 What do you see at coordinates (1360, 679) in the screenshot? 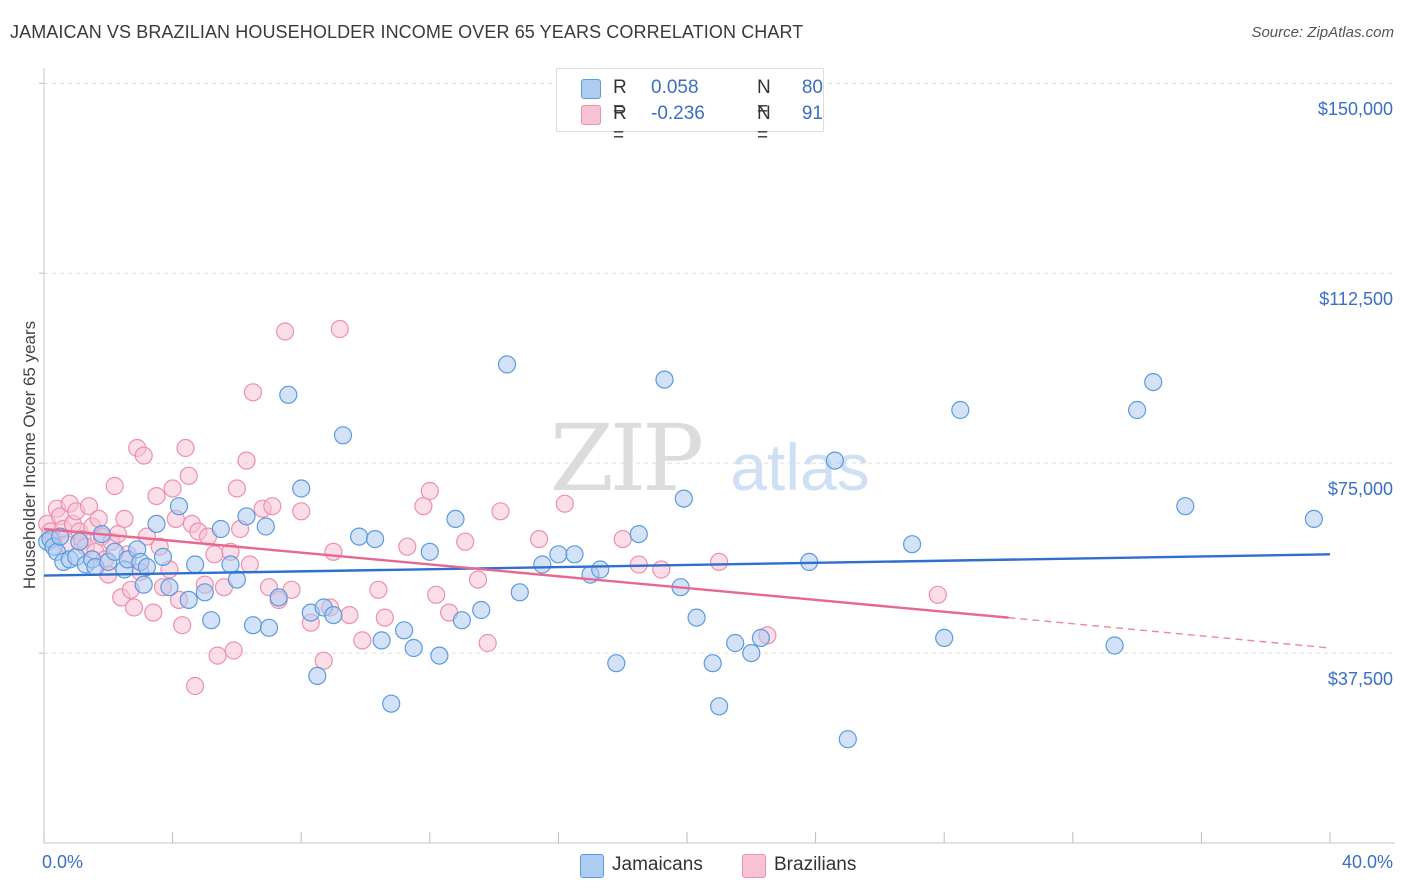
I see `y-tick-label: $37,500` at bounding box center [1360, 679].